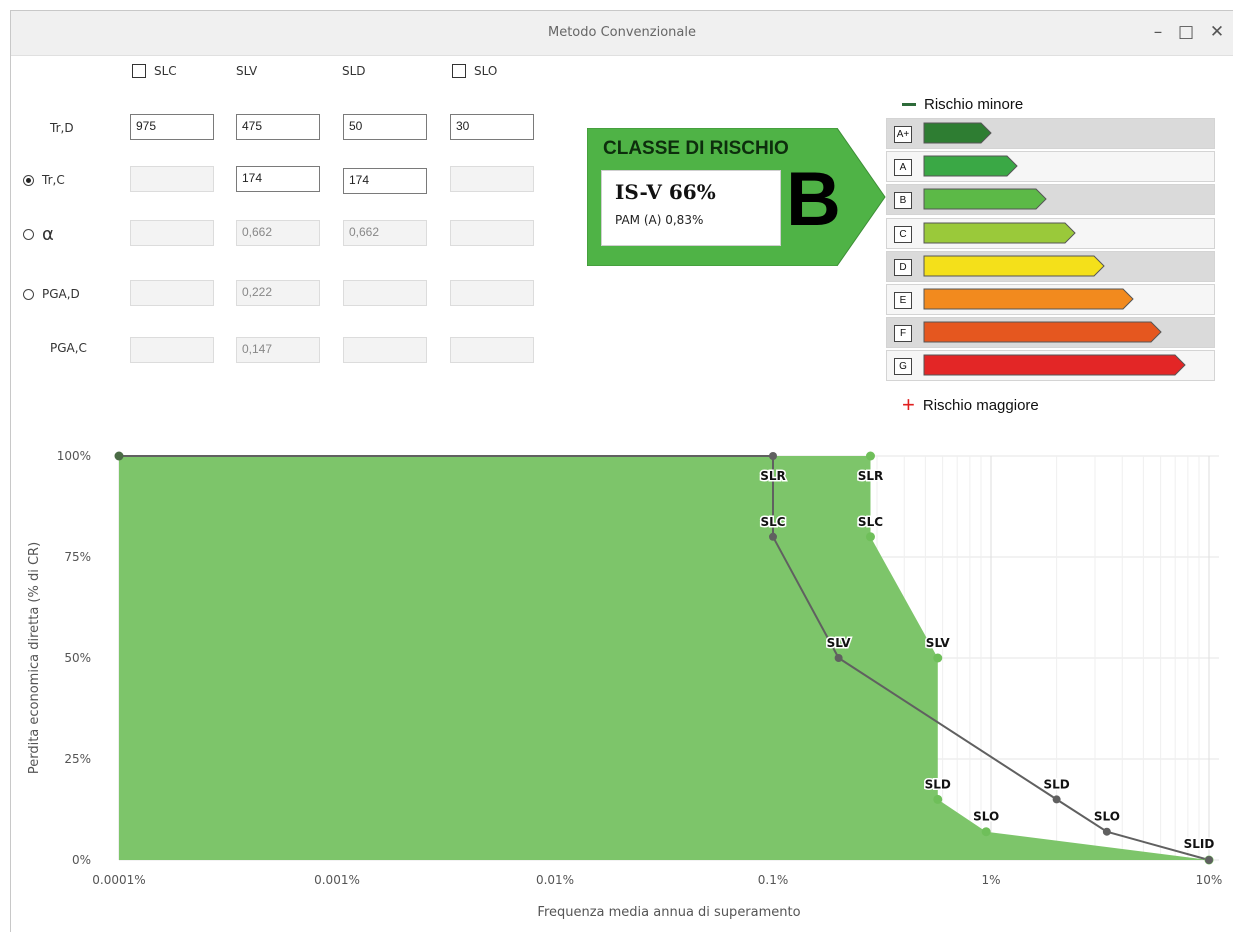 The image size is (1234, 933). What do you see at coordinates (1050, 167) in the screenshot?
I see `risk-class-row: A` at bounding box center [1050, 167].